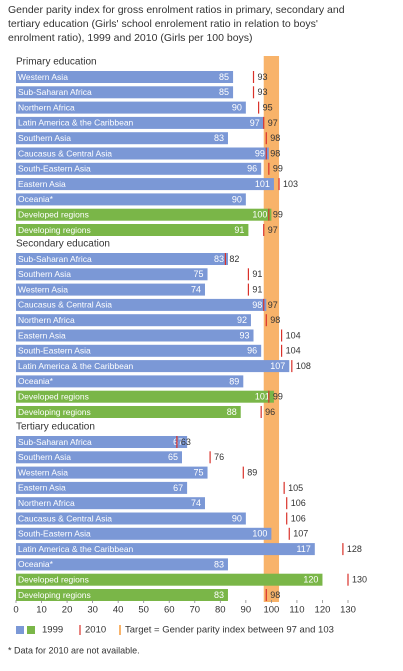  I want to click on value-label: 83, so click(219, 595).